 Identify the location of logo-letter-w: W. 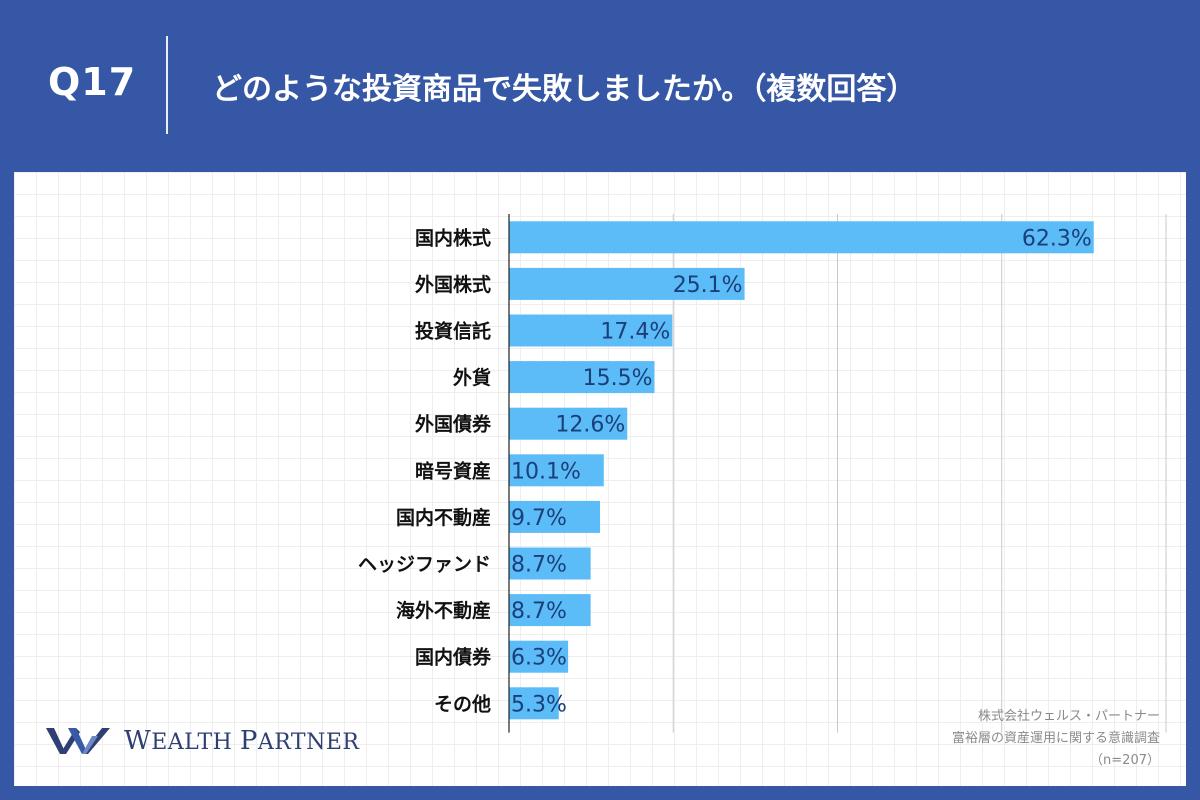
(138, 741).